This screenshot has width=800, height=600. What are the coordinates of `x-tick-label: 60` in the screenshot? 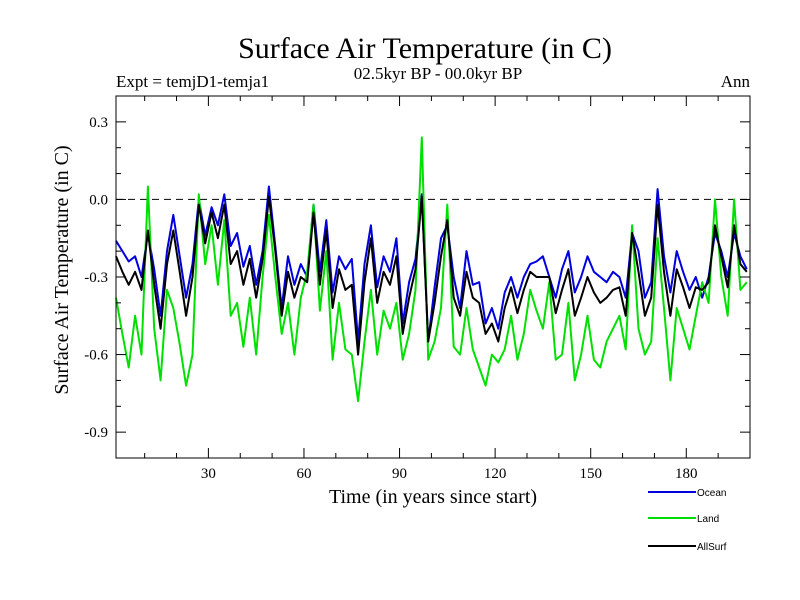 It's located at (303, 474).